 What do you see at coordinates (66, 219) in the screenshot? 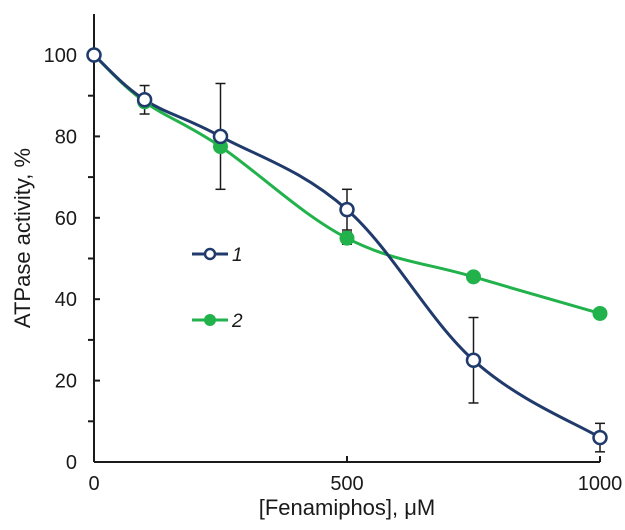
I see `y-tick-label-60: 60` at bounding box center [66, 219].